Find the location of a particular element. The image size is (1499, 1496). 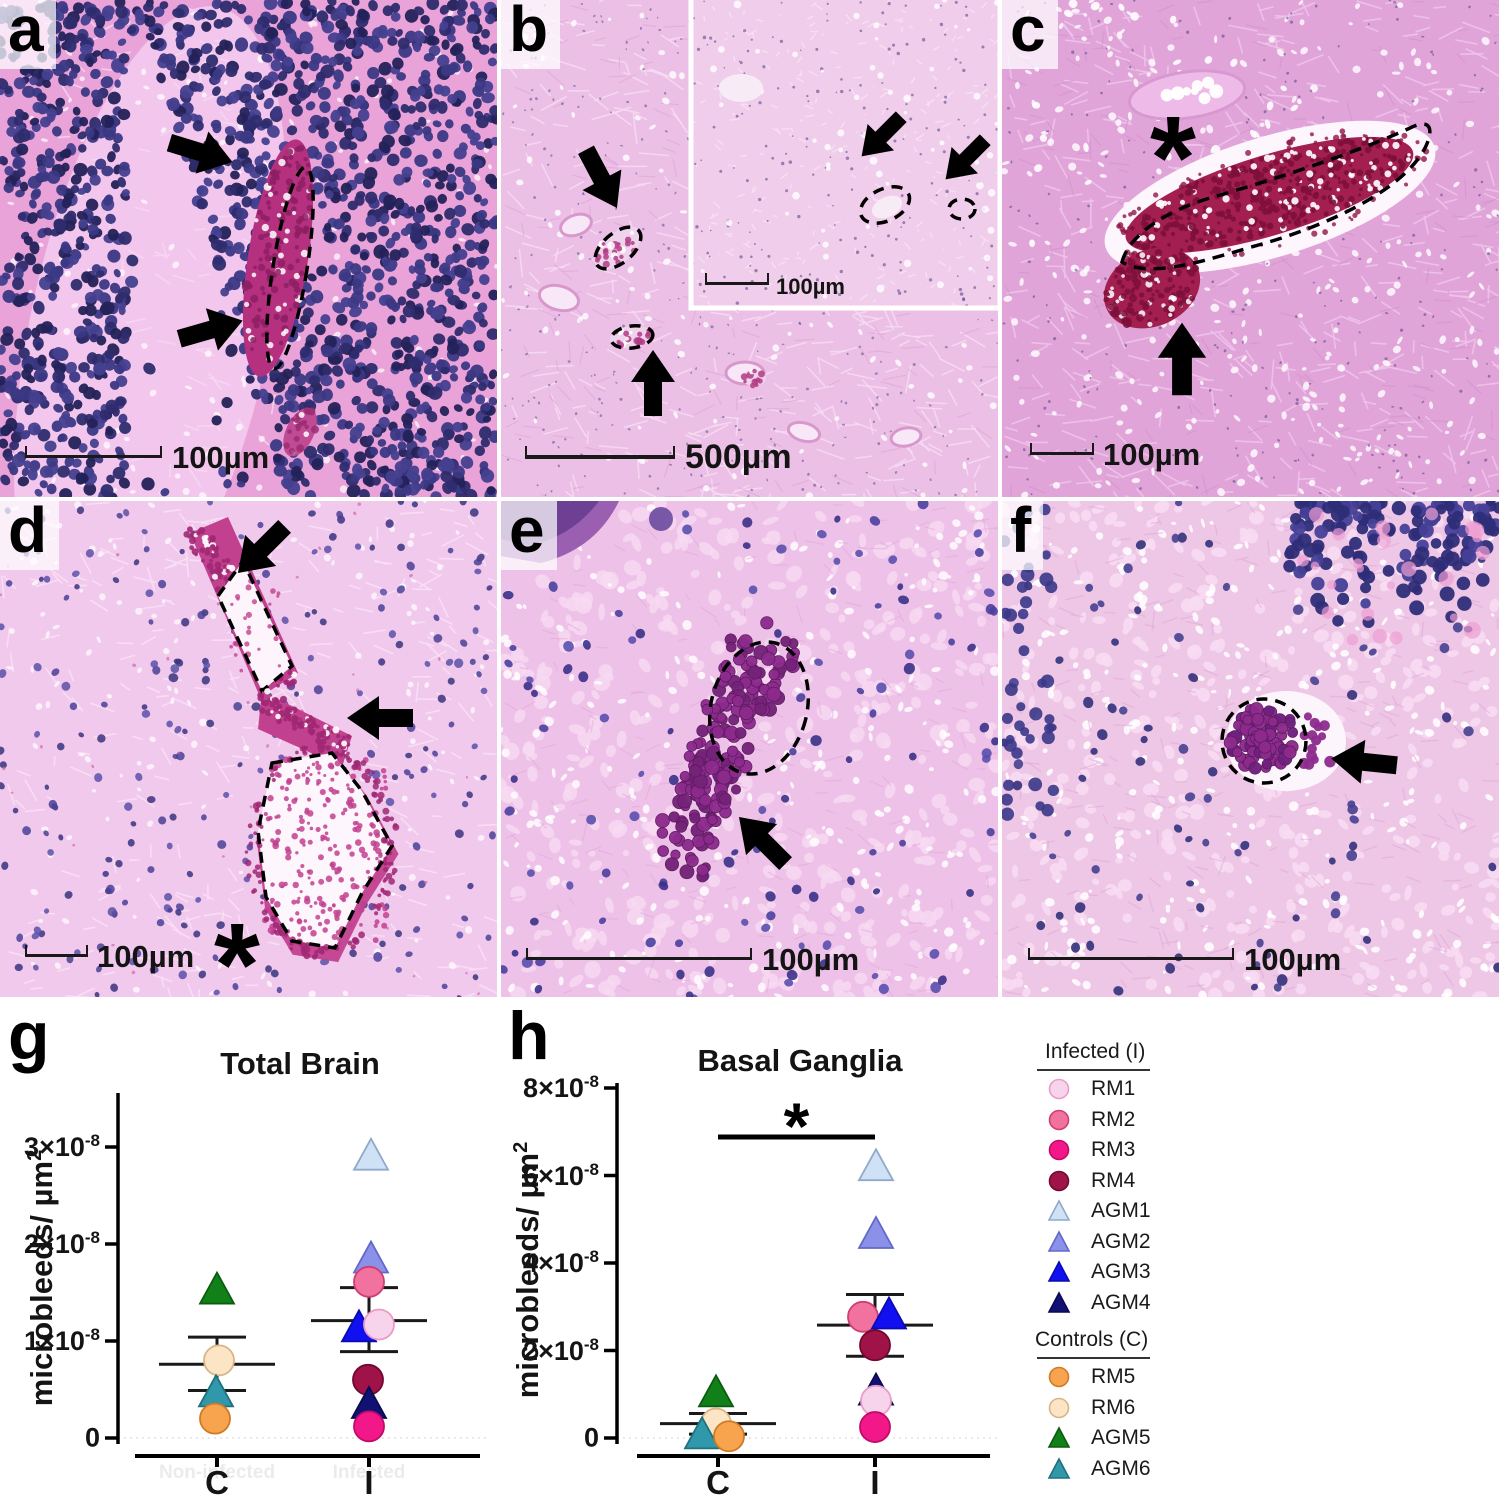

panel-c: c * 100µm is located at coordinates (1250, 248).